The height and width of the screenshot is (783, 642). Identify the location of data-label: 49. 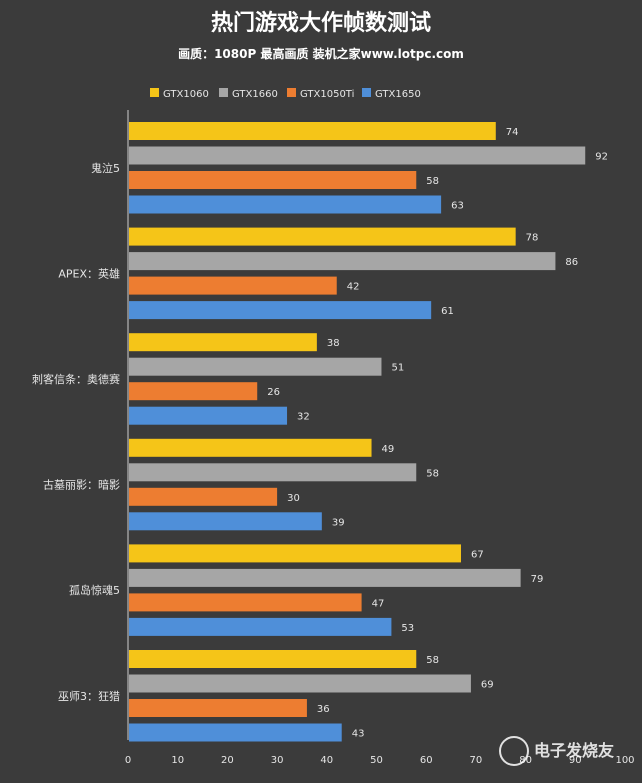
(388, 449).